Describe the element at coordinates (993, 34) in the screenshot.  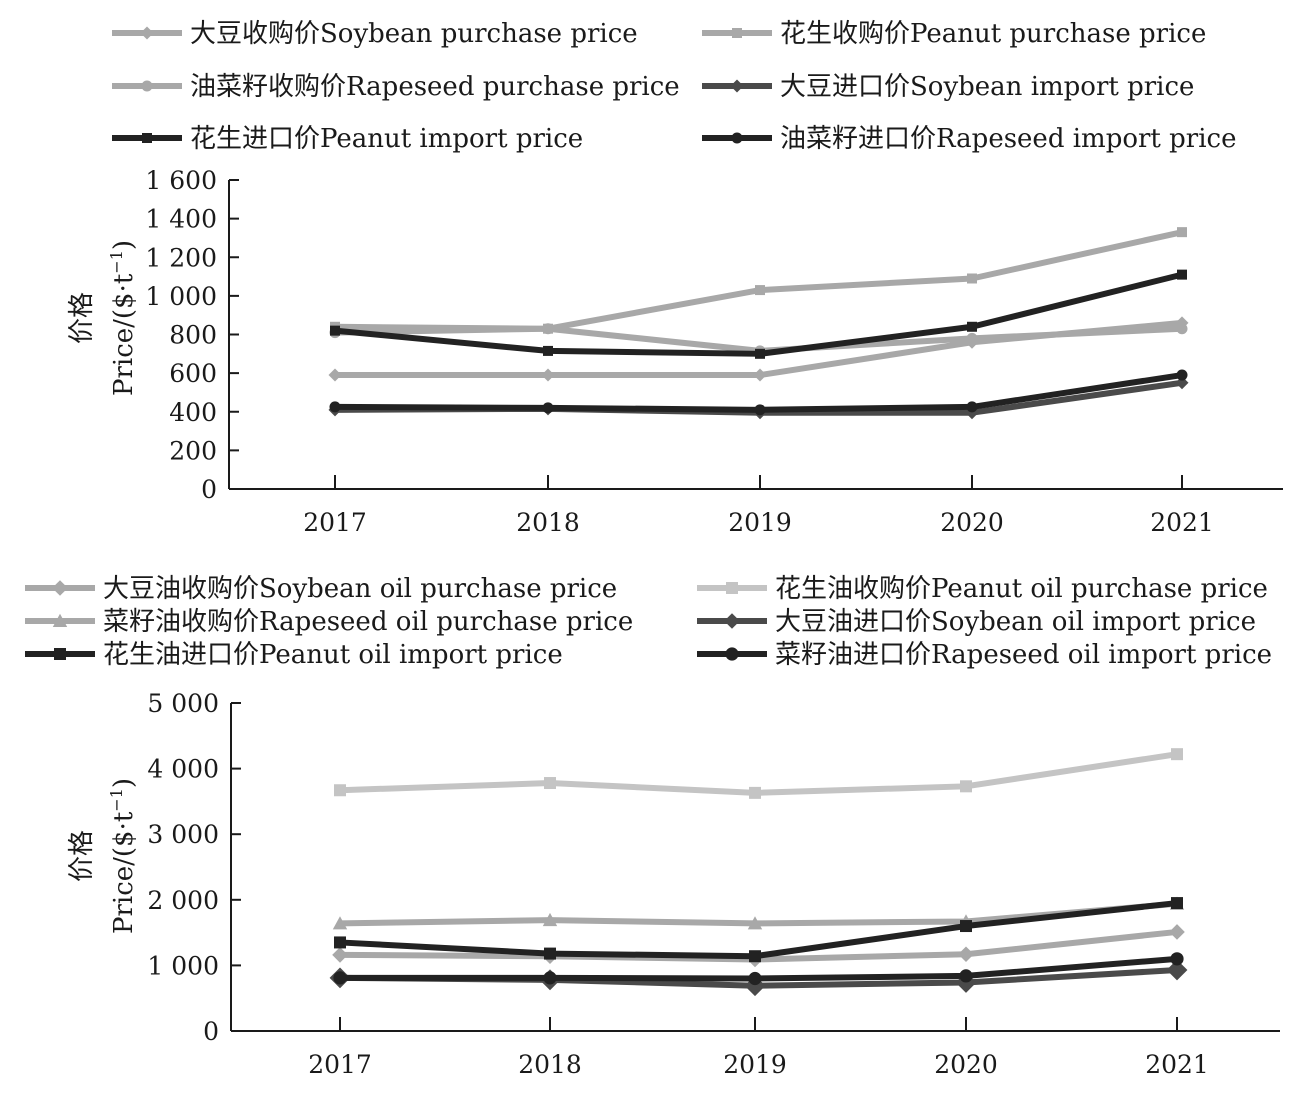
I see `chart-1-legend-label-2: 花生收购价Peanut purchase price` at that location.